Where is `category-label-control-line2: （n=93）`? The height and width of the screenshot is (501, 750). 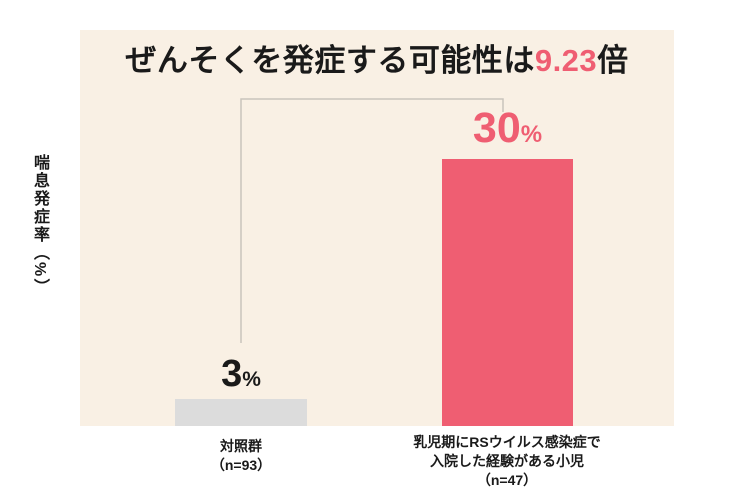
category-label-control-line2: （n=93） is located at coordinates (241, 464).